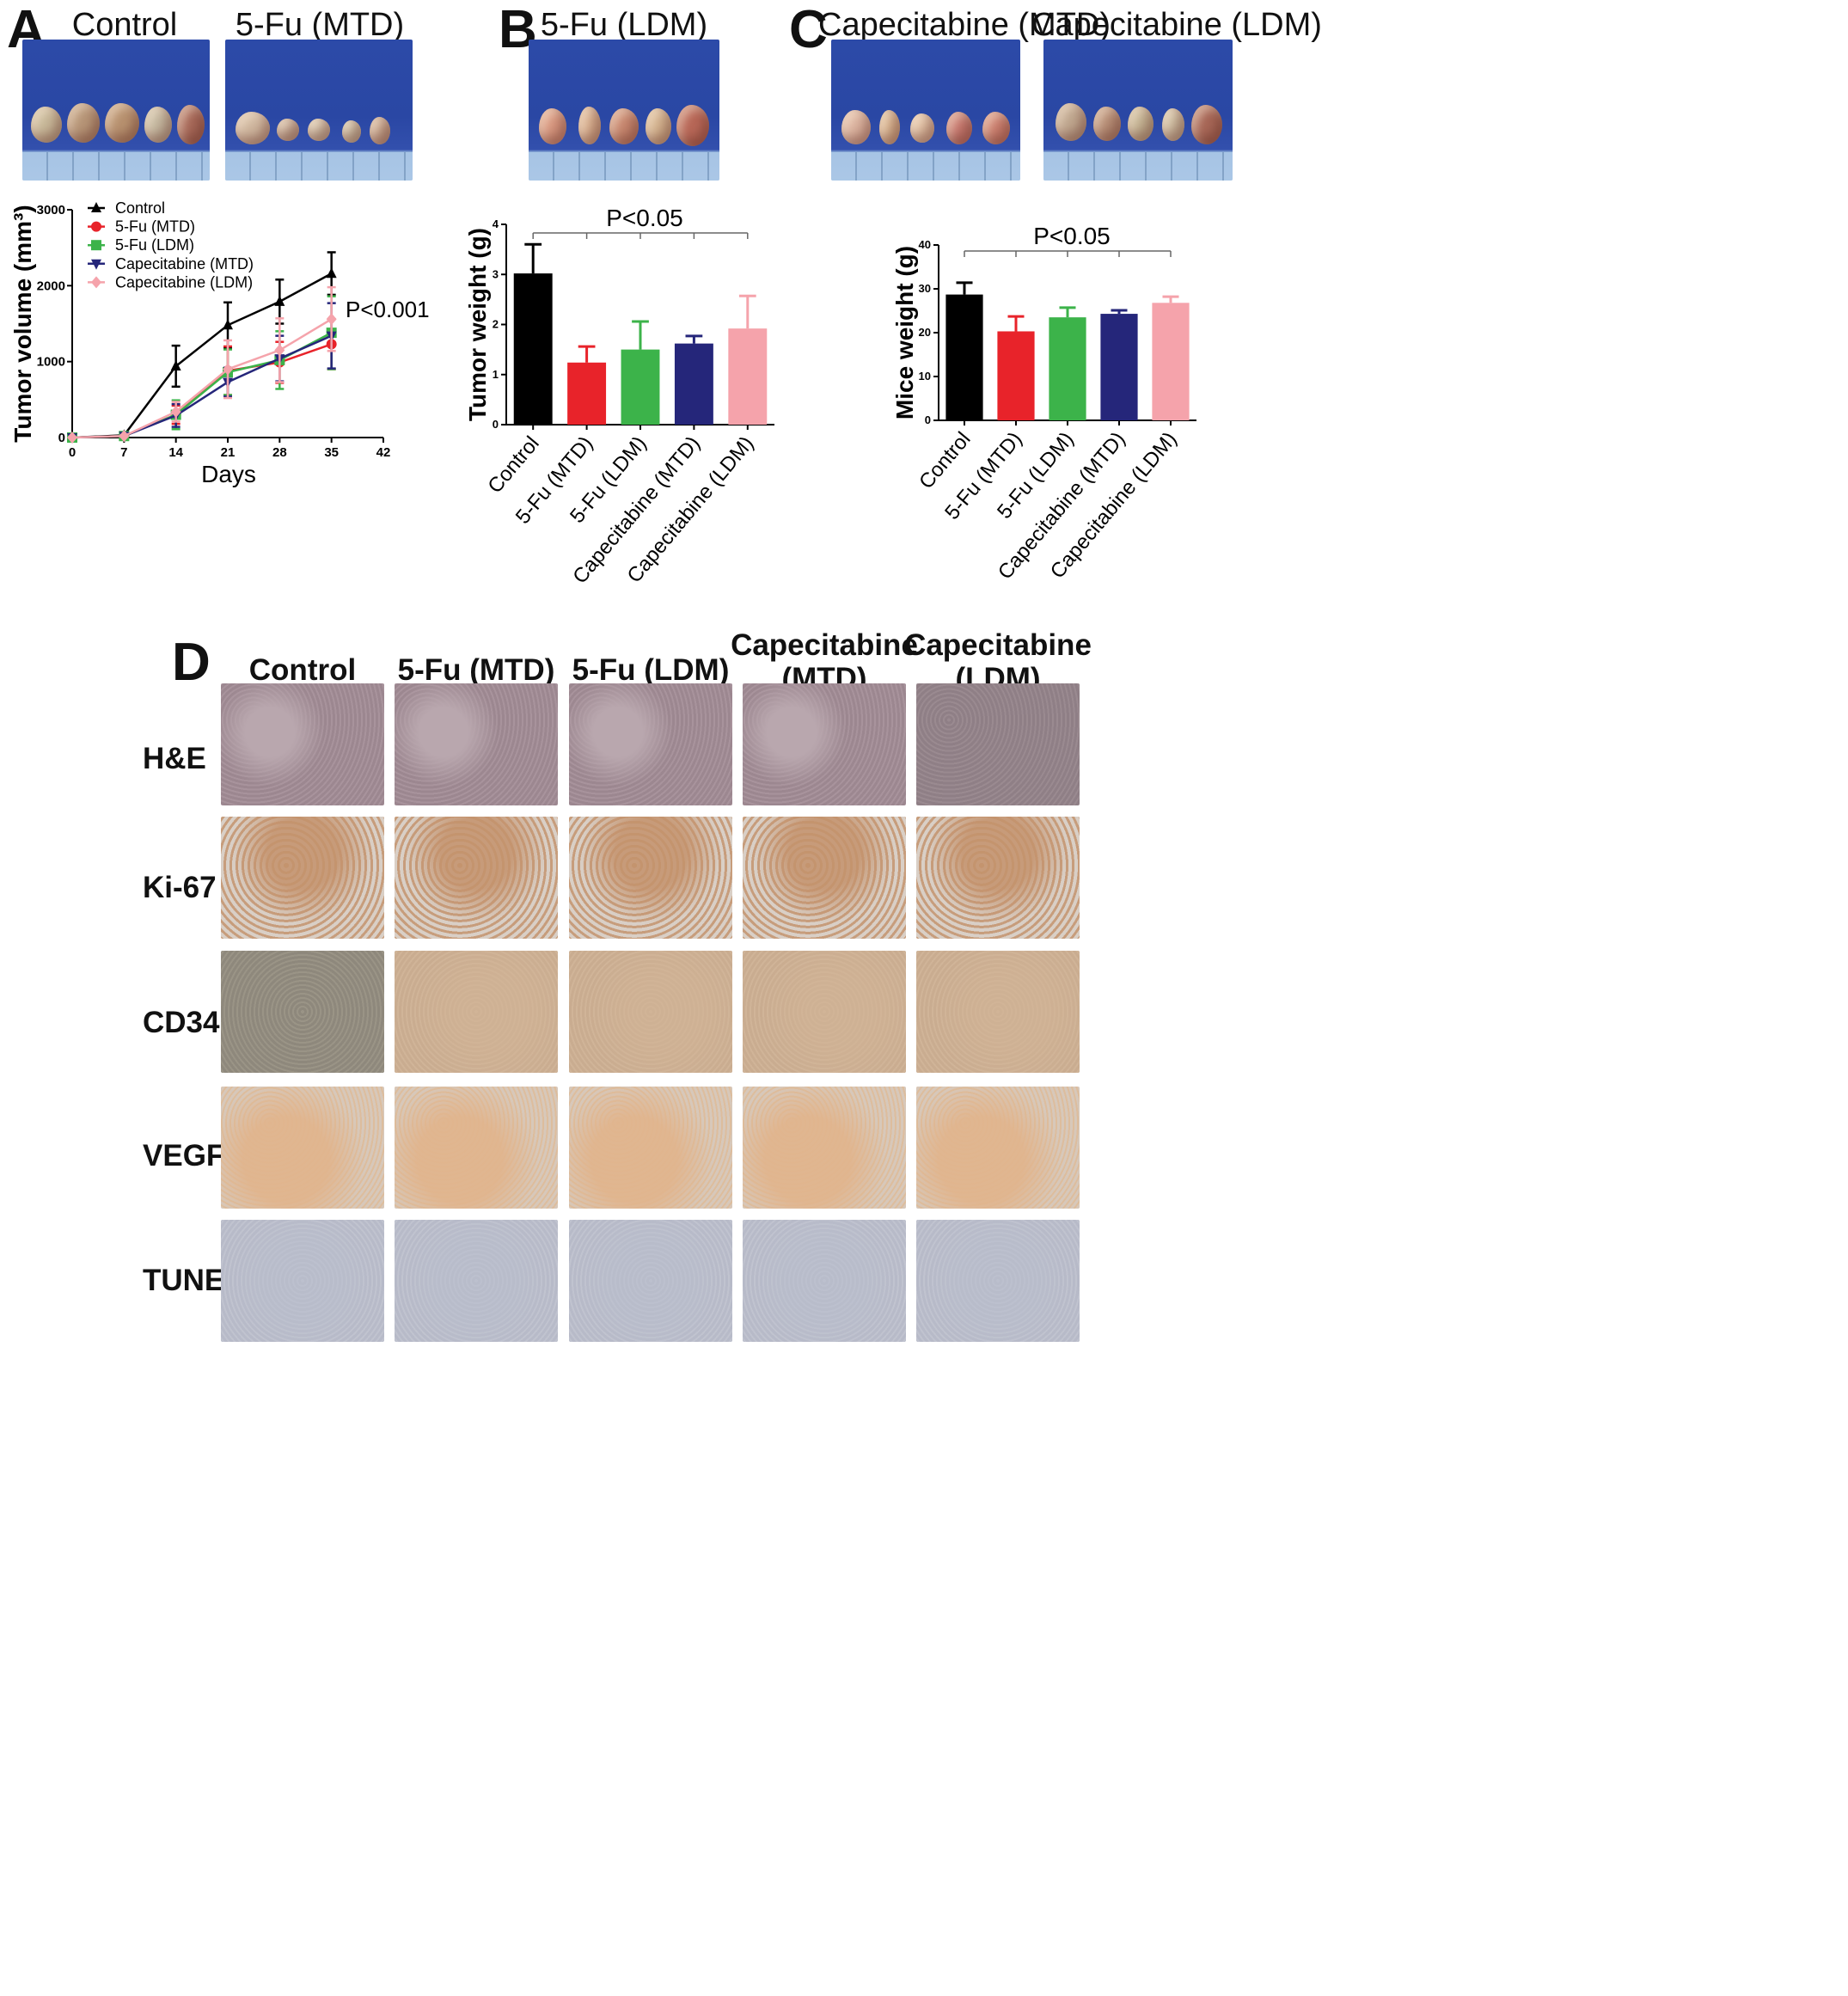 This screenshot has height=1996, width=1848. What do you see at coordinates (280, 453) in the screenshot?
I see `x-tick-label: 28` at bounding box center [280, 453].